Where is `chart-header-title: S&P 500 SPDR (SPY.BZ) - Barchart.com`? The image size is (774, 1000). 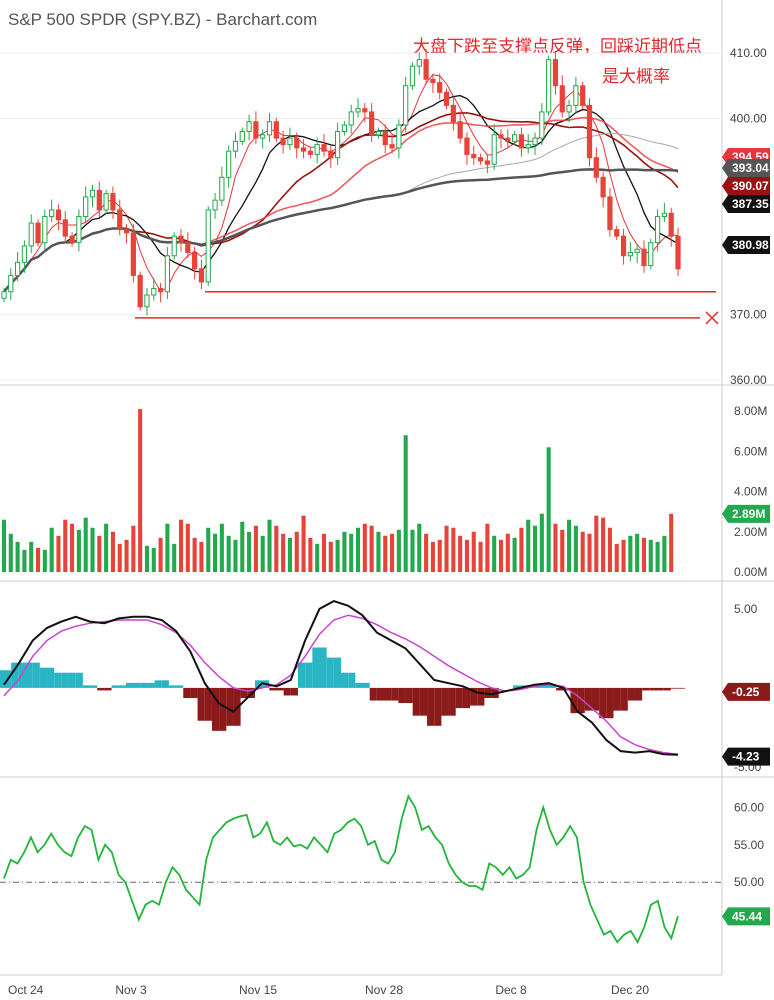
chart-header-title: S&P 500 SPDR (SPY.BZ) - Barchart.com is located at coordinates (163, 19).